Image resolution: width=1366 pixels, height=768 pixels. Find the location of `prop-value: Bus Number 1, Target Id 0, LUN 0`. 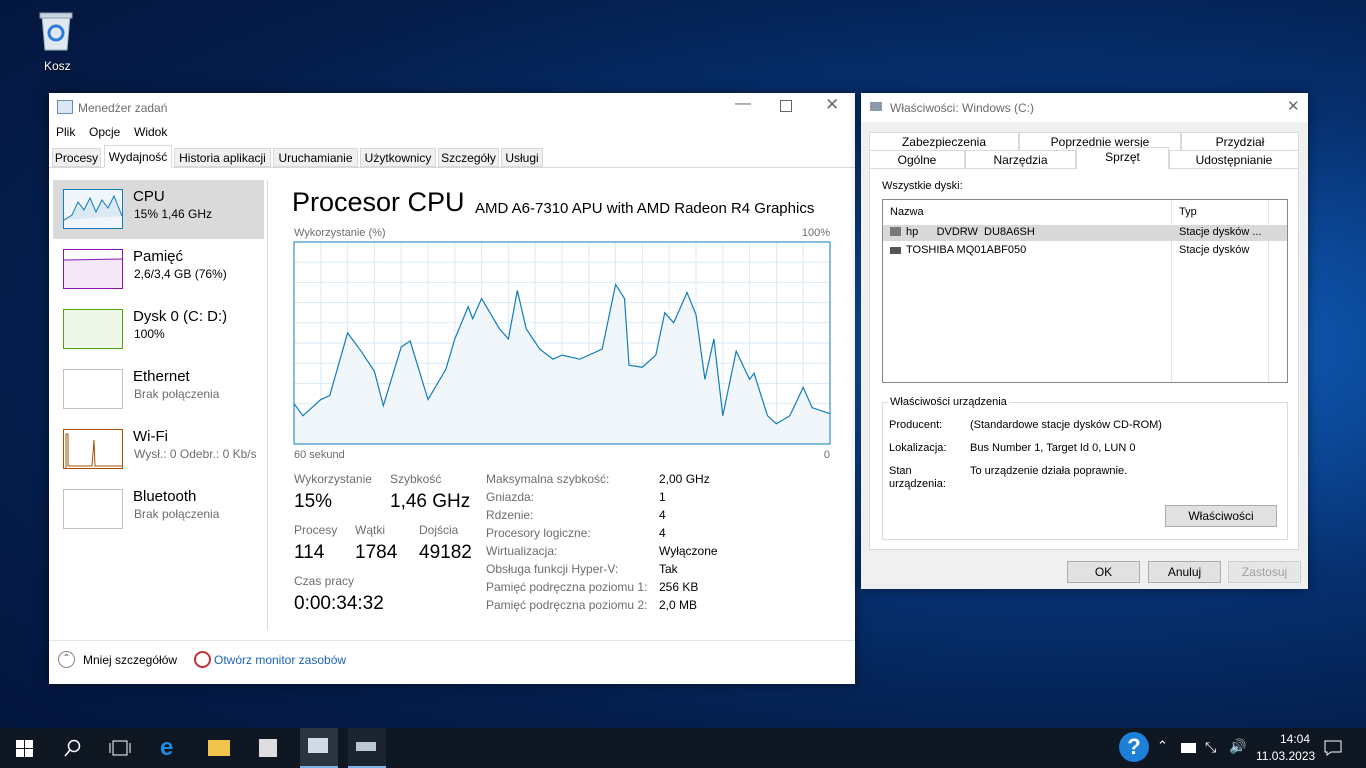

prop-value: Bus Number 1, Target Id 0, LUN 0 is located at coordinates (1053, 448).